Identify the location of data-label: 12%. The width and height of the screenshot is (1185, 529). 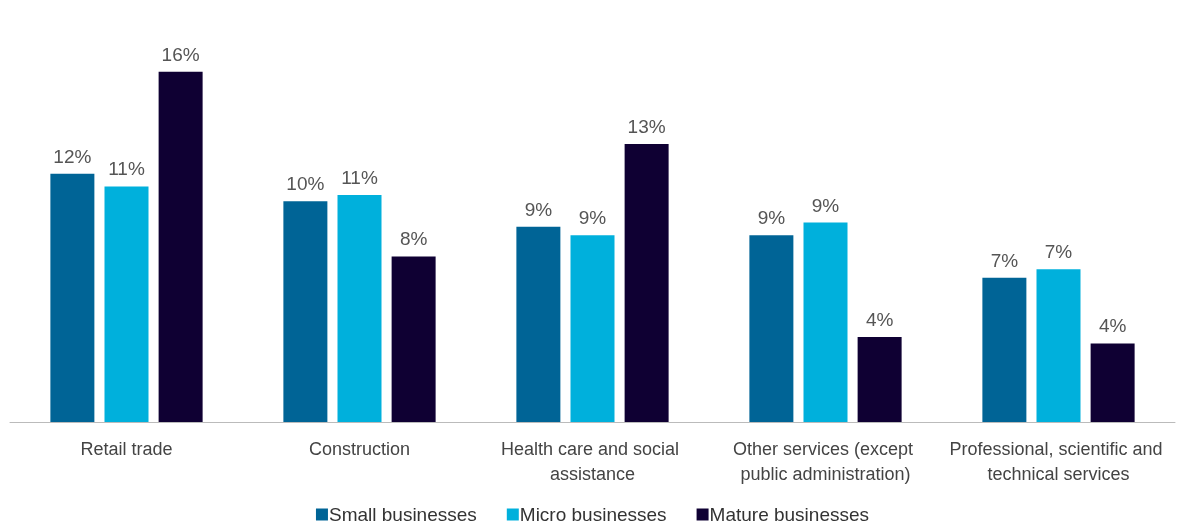
(72, 156).